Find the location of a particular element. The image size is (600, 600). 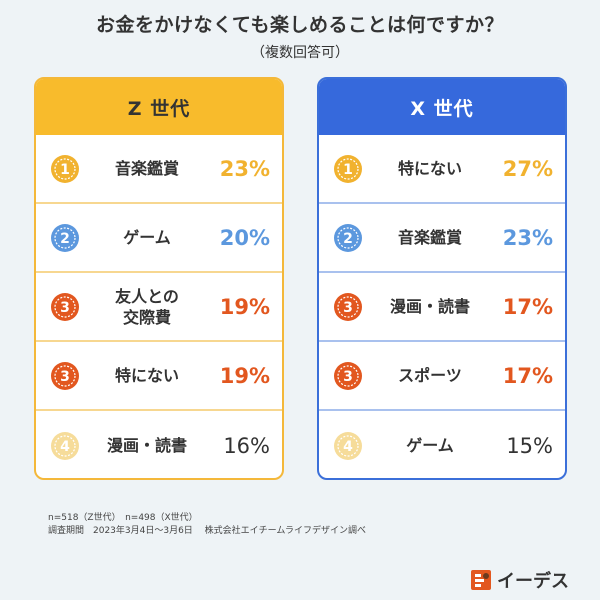

item-label: 友人との 交際費 is located at coordinates (147, 306).